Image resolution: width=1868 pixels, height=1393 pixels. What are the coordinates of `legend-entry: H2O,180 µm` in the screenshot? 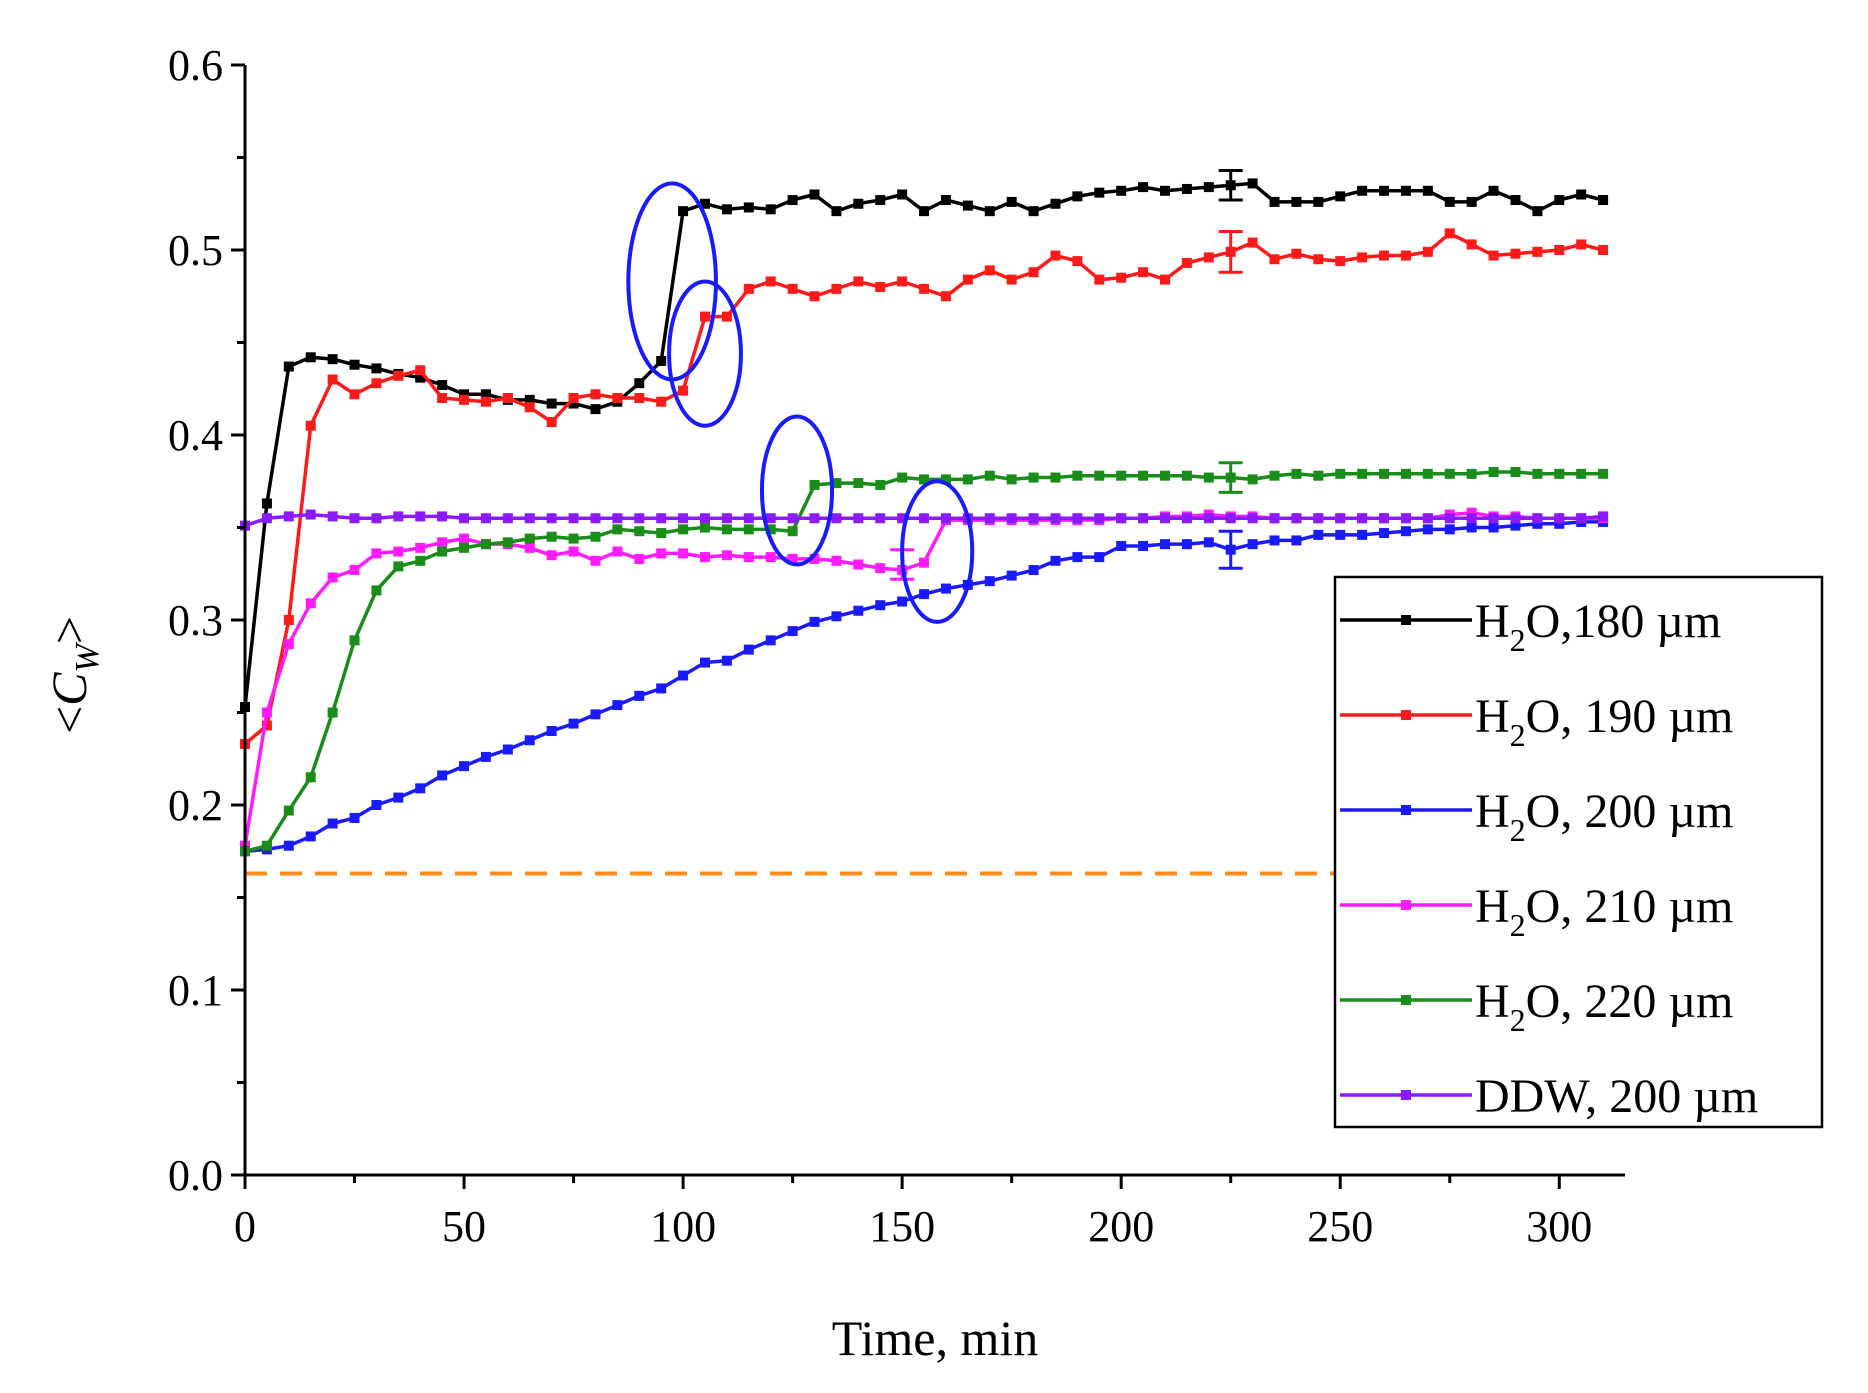 It's located at (1530, 626).